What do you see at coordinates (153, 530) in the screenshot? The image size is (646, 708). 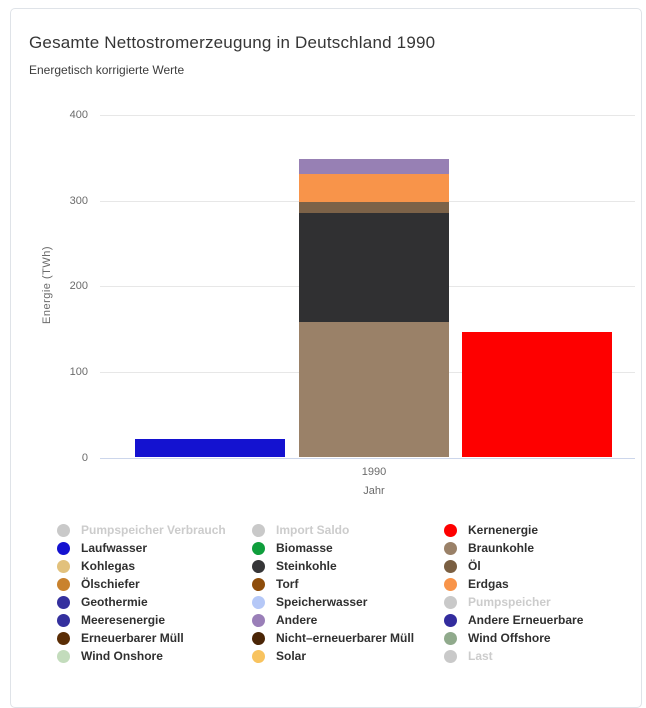 I see `legend-item-label: Pumpspeicher Verbrauch` at bounding box center [153, 530].